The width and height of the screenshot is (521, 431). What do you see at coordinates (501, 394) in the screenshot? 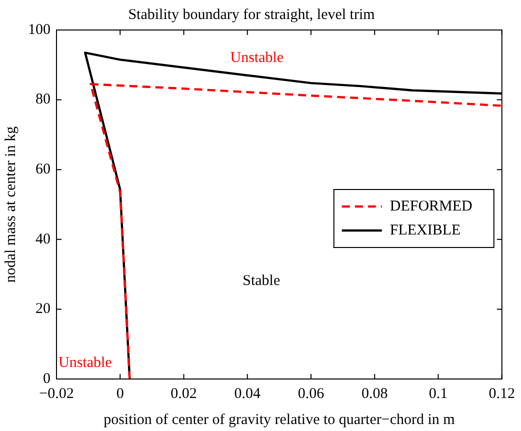
I see `x-tick-label: 0.12` at bounding box center [501, 394].